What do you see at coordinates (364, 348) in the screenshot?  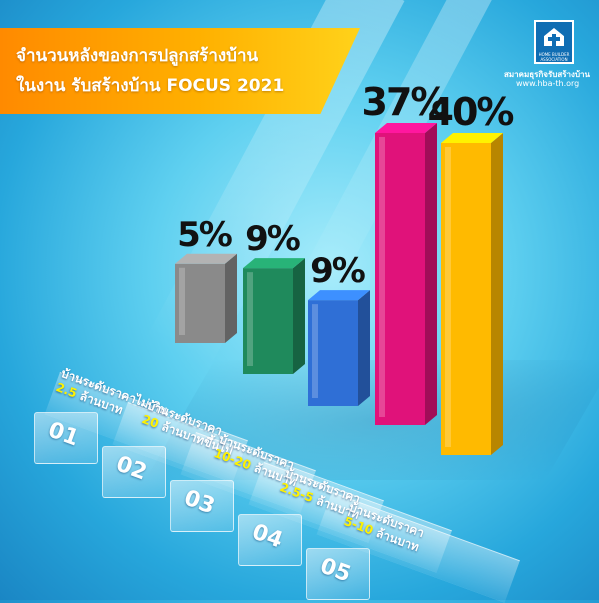 I see `bar-3-side` at bounding box center [364, 348].